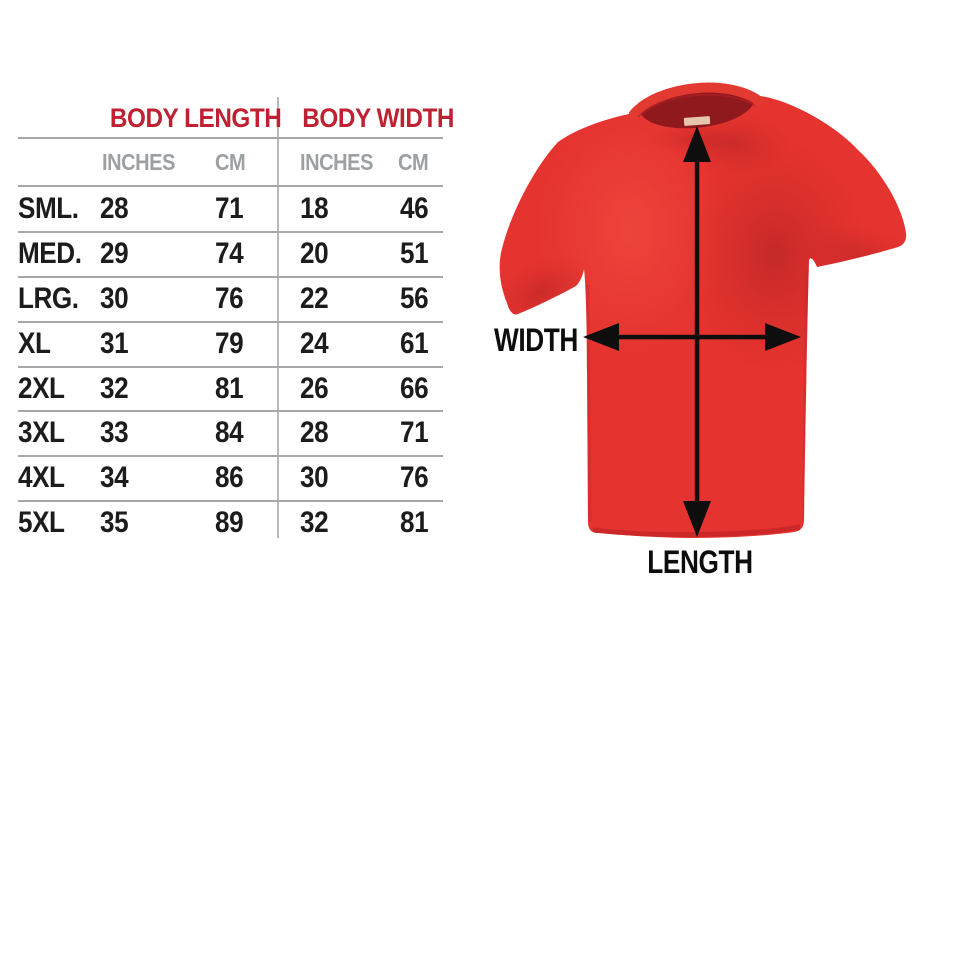  What do you see at coordinates (414, 522) in the screenshot?
I see `width-cm-value: 81` at bounding box center [414, 522].